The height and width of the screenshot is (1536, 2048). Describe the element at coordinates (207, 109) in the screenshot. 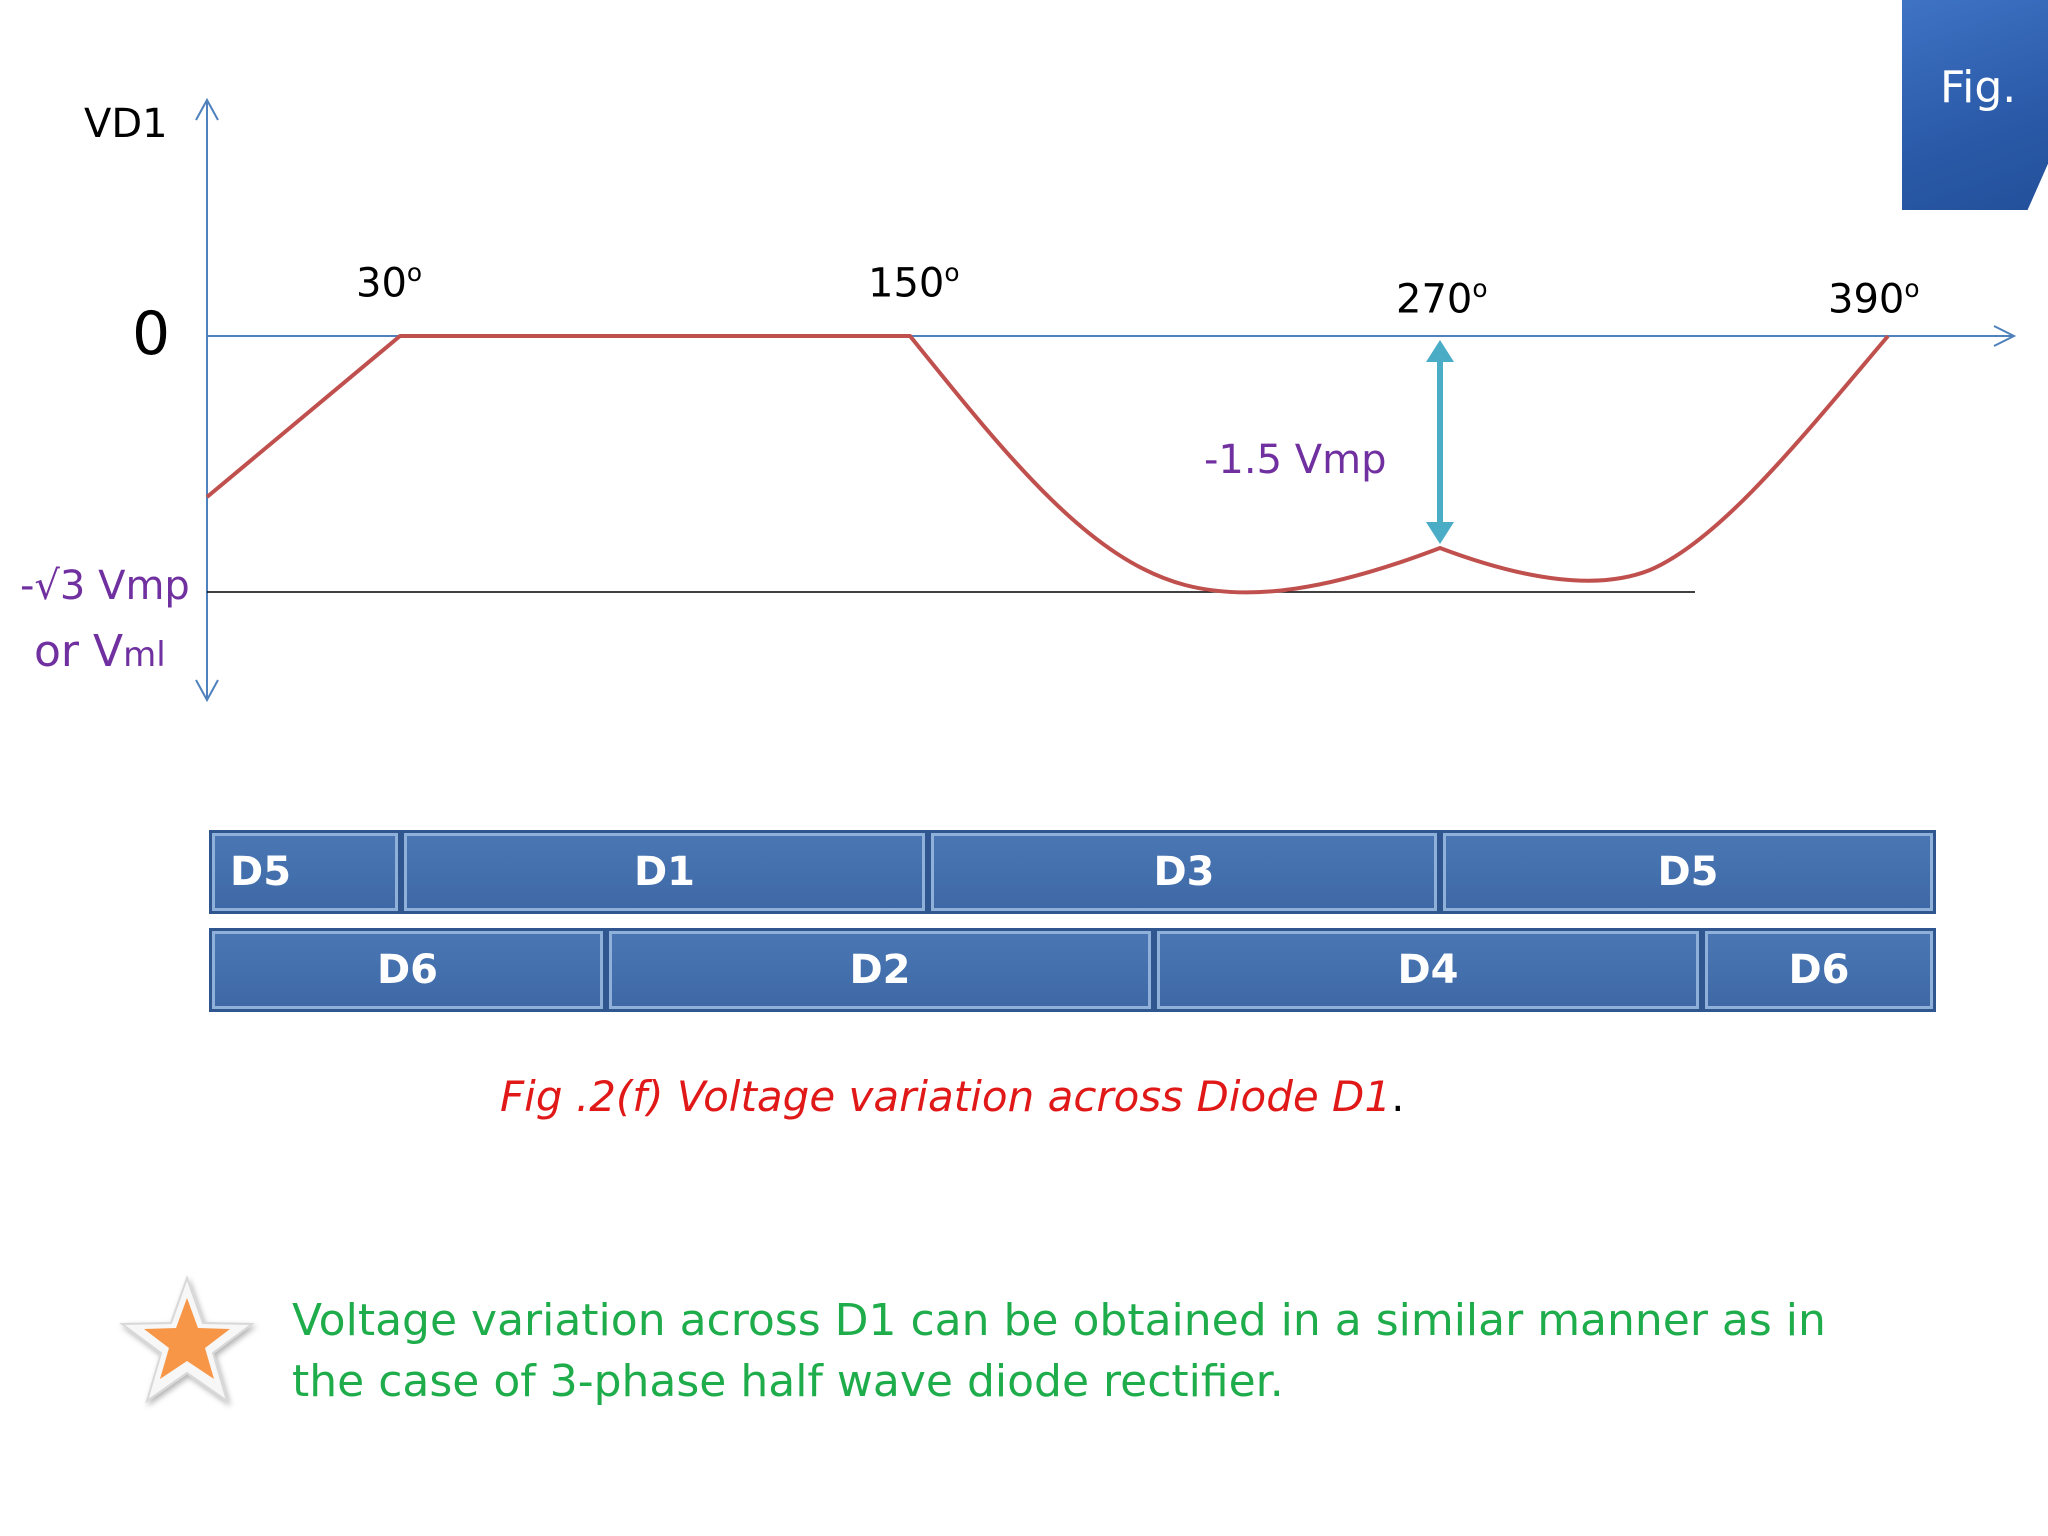

I see `y-axis-arrow-top` at that location.